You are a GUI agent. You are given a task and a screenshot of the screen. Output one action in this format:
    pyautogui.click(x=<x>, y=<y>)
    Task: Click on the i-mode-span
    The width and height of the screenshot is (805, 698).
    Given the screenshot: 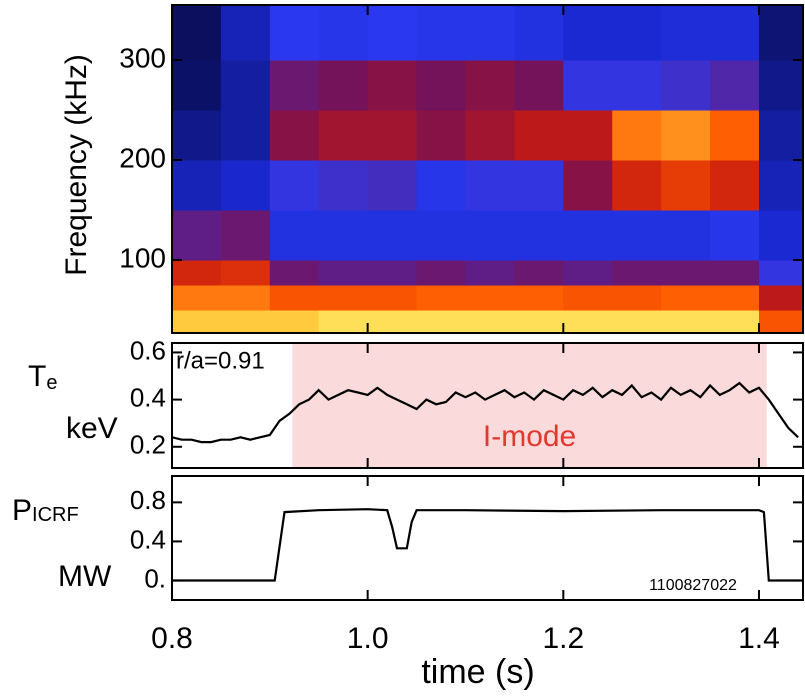 What is the action you would take?
    pyautogui.click(x=529, y=405)
    